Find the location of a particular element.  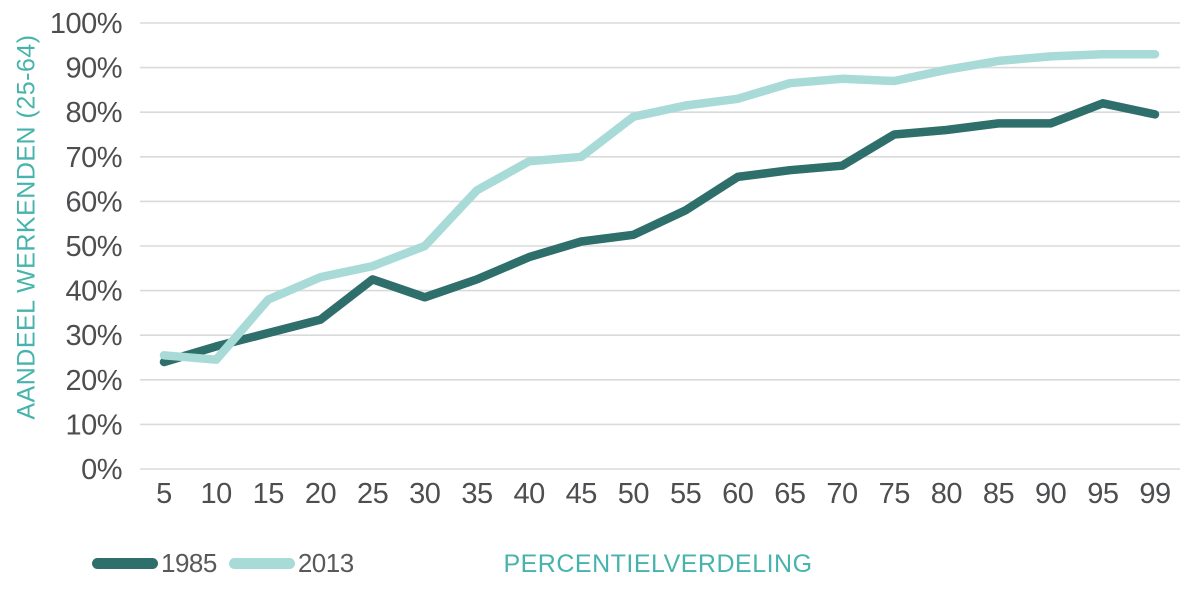

x-tick-label-85: 85 is located at coordinates (998, 494).